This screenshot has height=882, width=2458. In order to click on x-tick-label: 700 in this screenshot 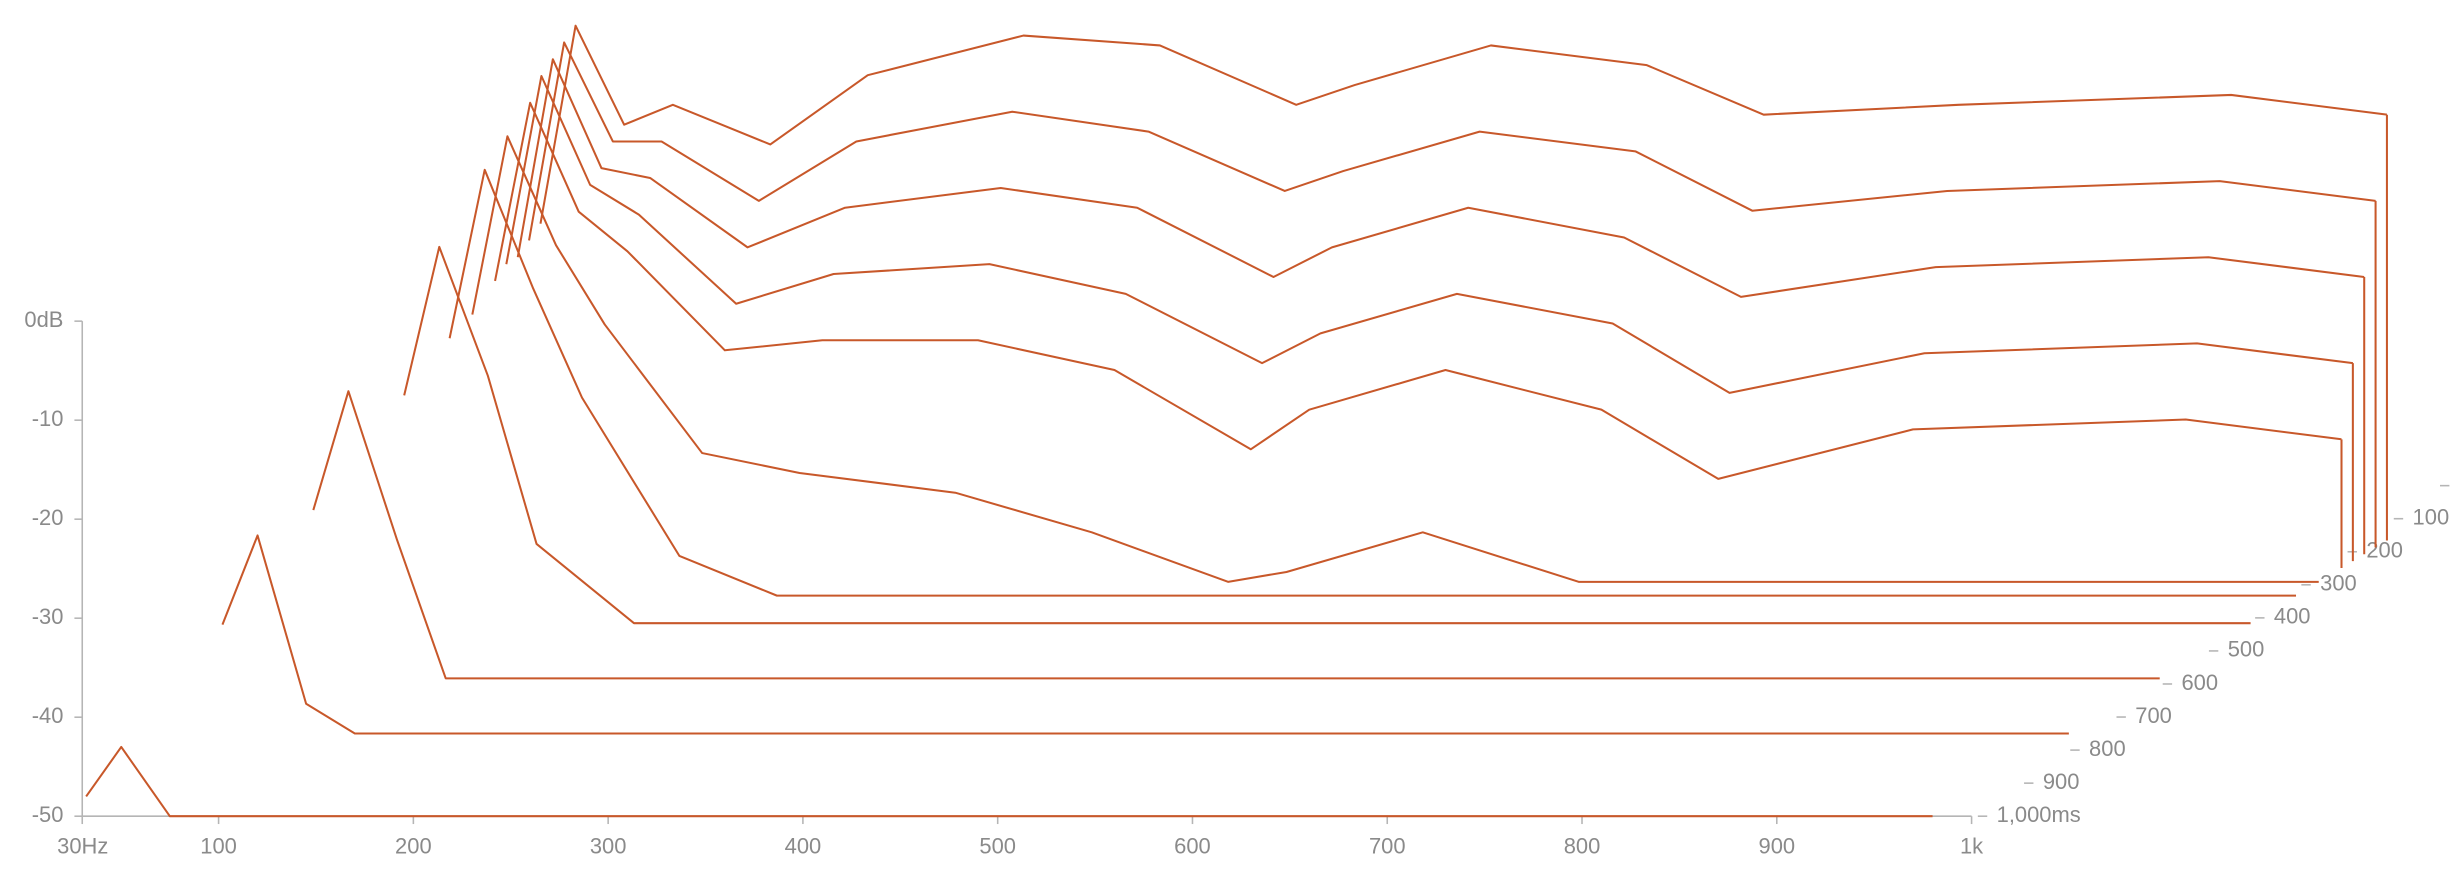, I will do `click(1387, 845)`.